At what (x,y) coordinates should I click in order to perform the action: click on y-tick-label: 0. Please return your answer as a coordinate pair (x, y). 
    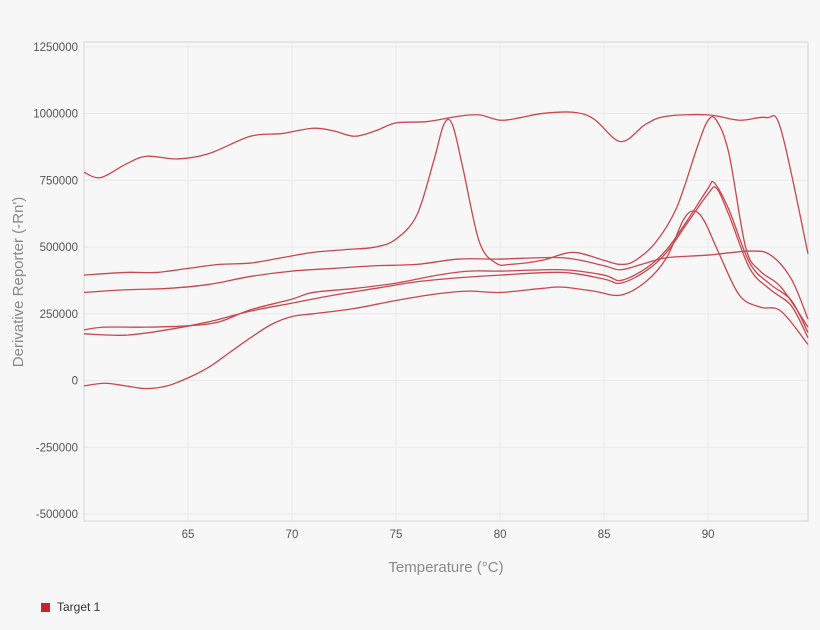
    Looking at the image, I should click on (75, 382).